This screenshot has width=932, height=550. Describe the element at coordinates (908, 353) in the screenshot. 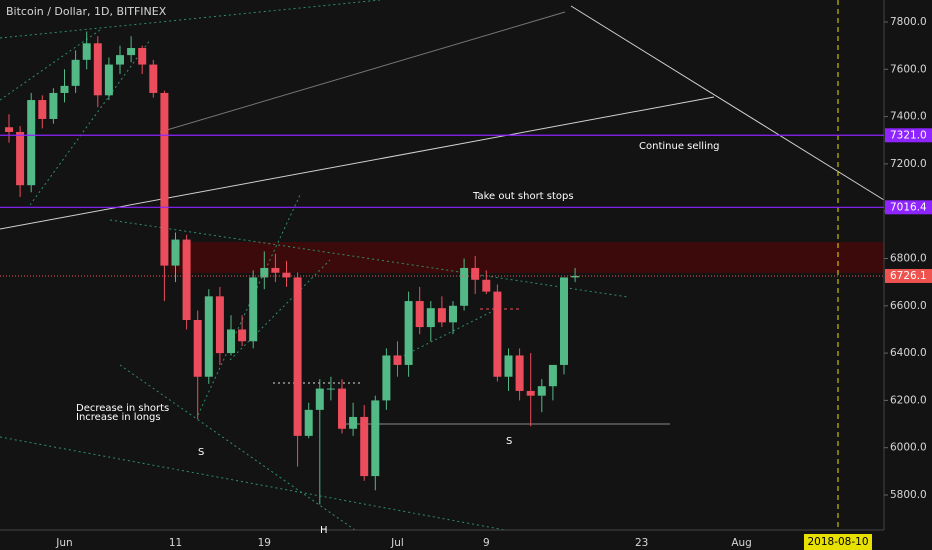

I see `y-tick-label: 6400.0` at that location.